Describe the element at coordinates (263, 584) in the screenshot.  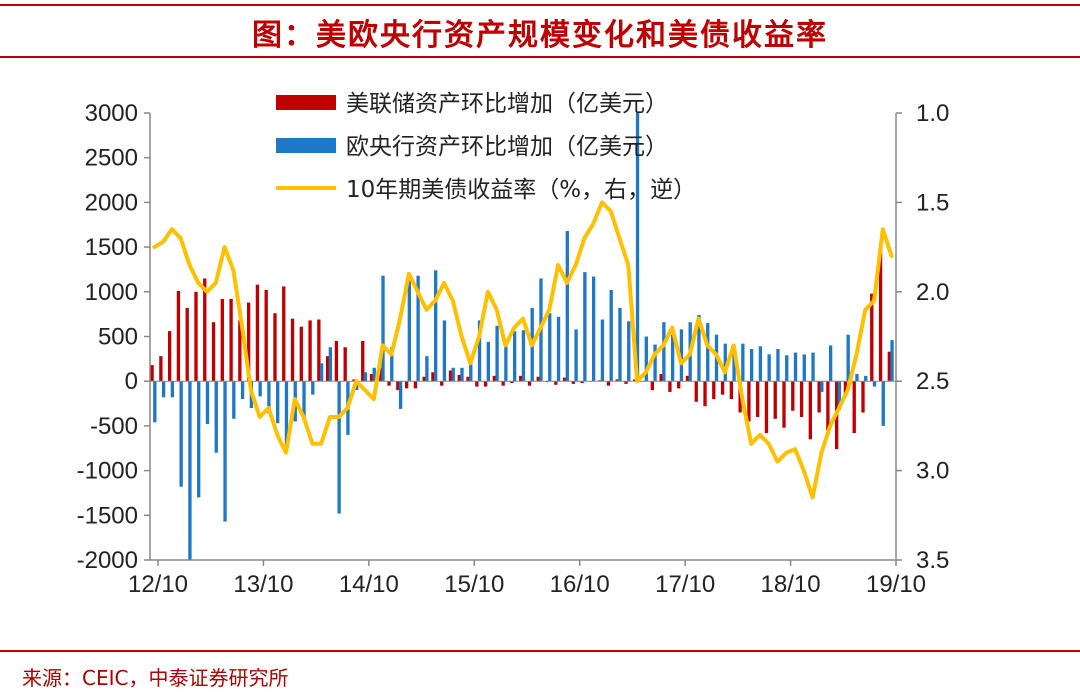
I see `x-tick-label: 13/10` at that location.